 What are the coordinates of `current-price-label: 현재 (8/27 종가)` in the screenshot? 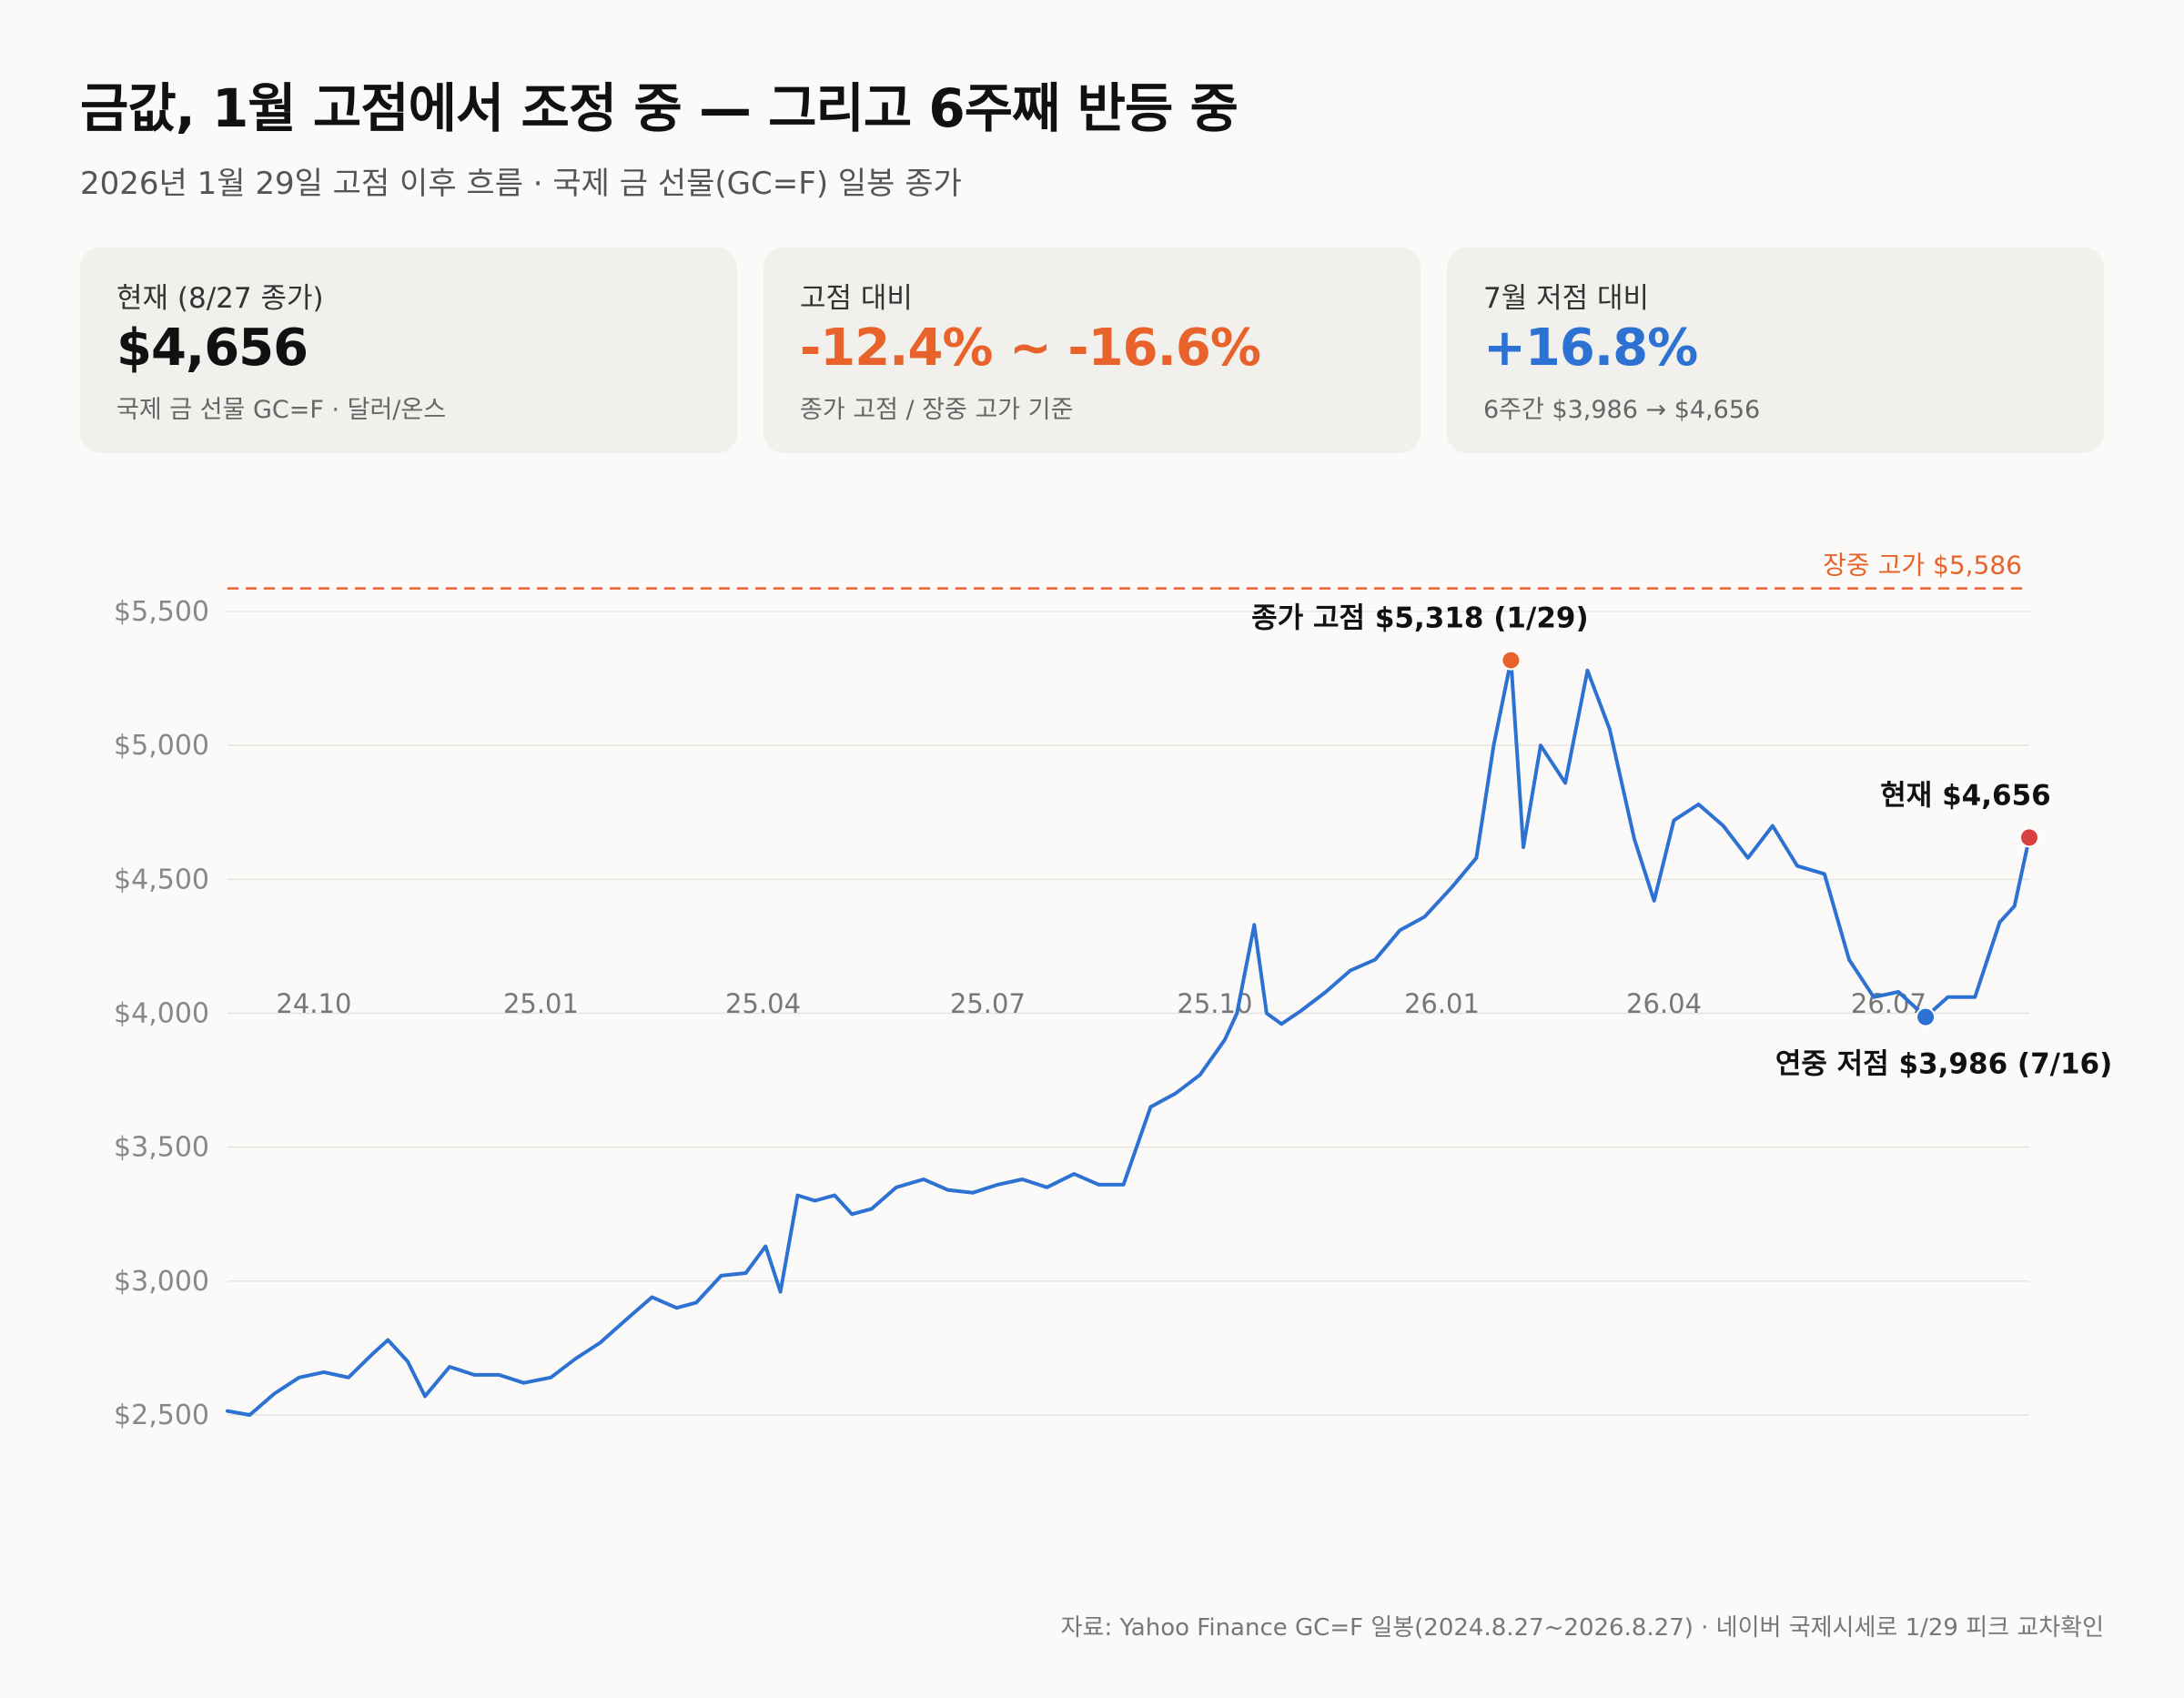 It's located at (220, 298).